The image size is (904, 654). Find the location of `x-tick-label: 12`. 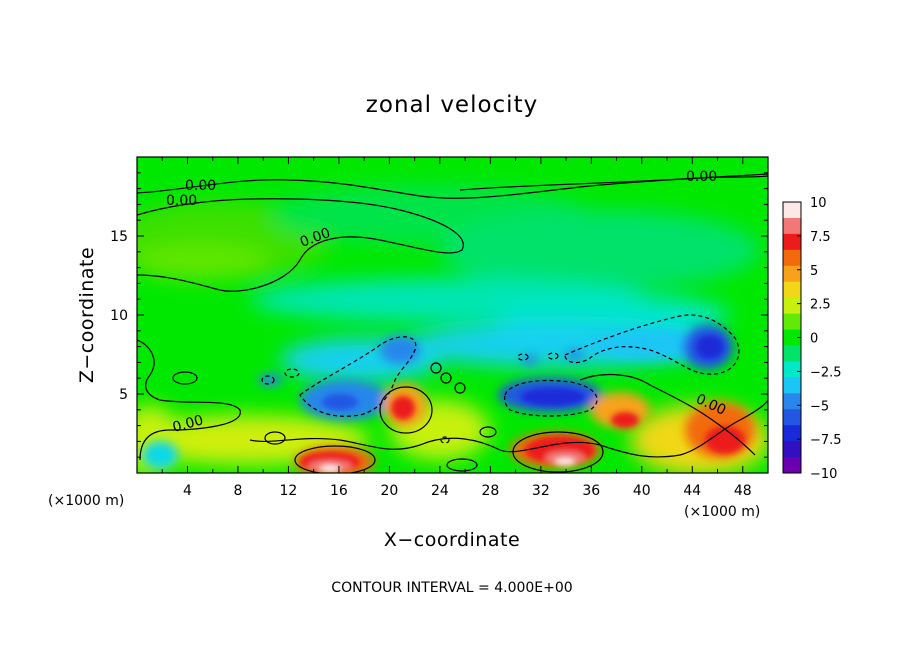

x-tick-label: 12 is located at coordinates (289, 491).